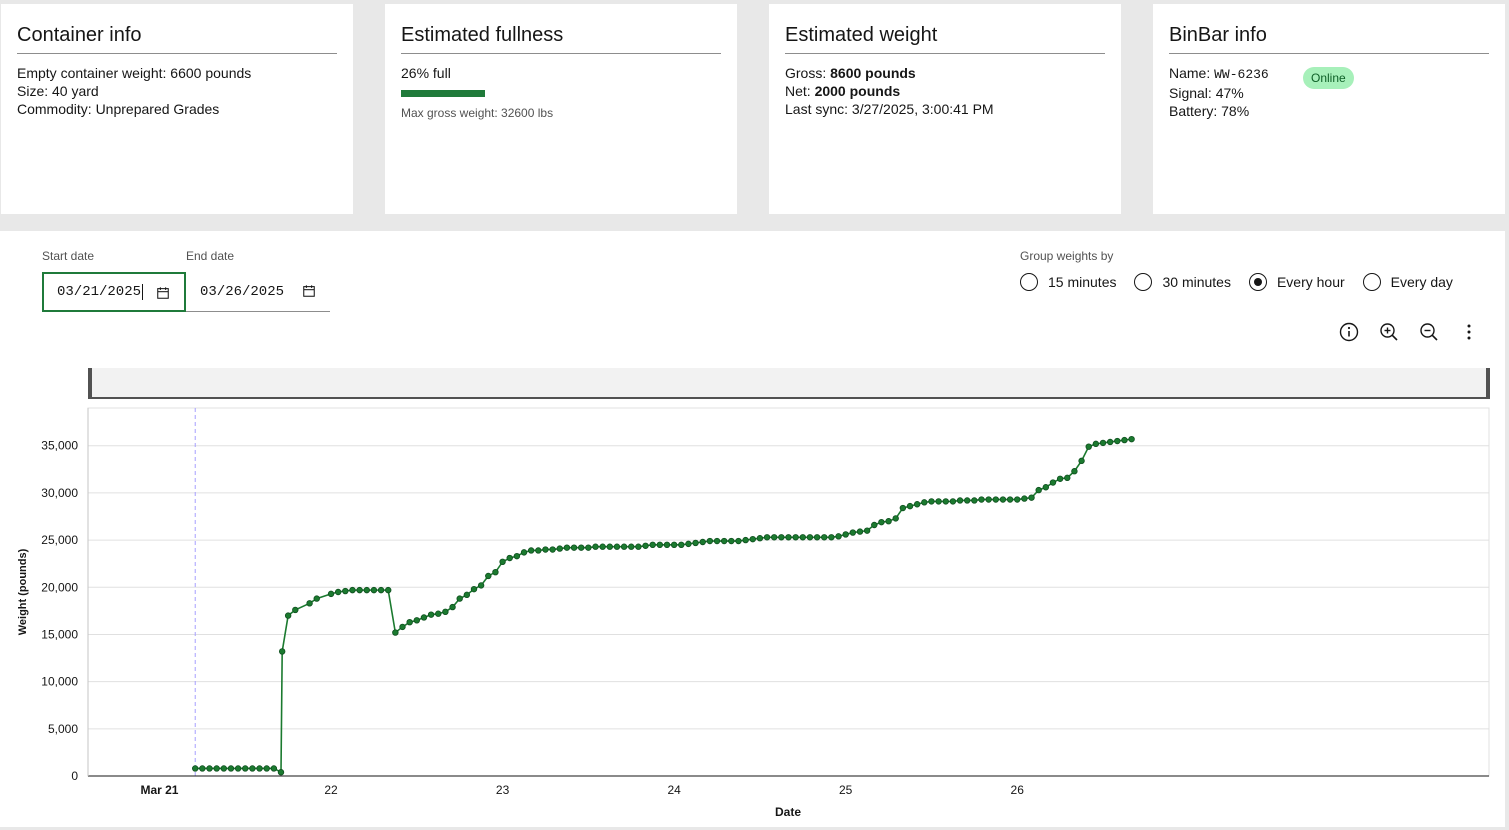 This screenshot has width=1509, height=830. I want to click on status-badge: Online, so click(1328, 78).